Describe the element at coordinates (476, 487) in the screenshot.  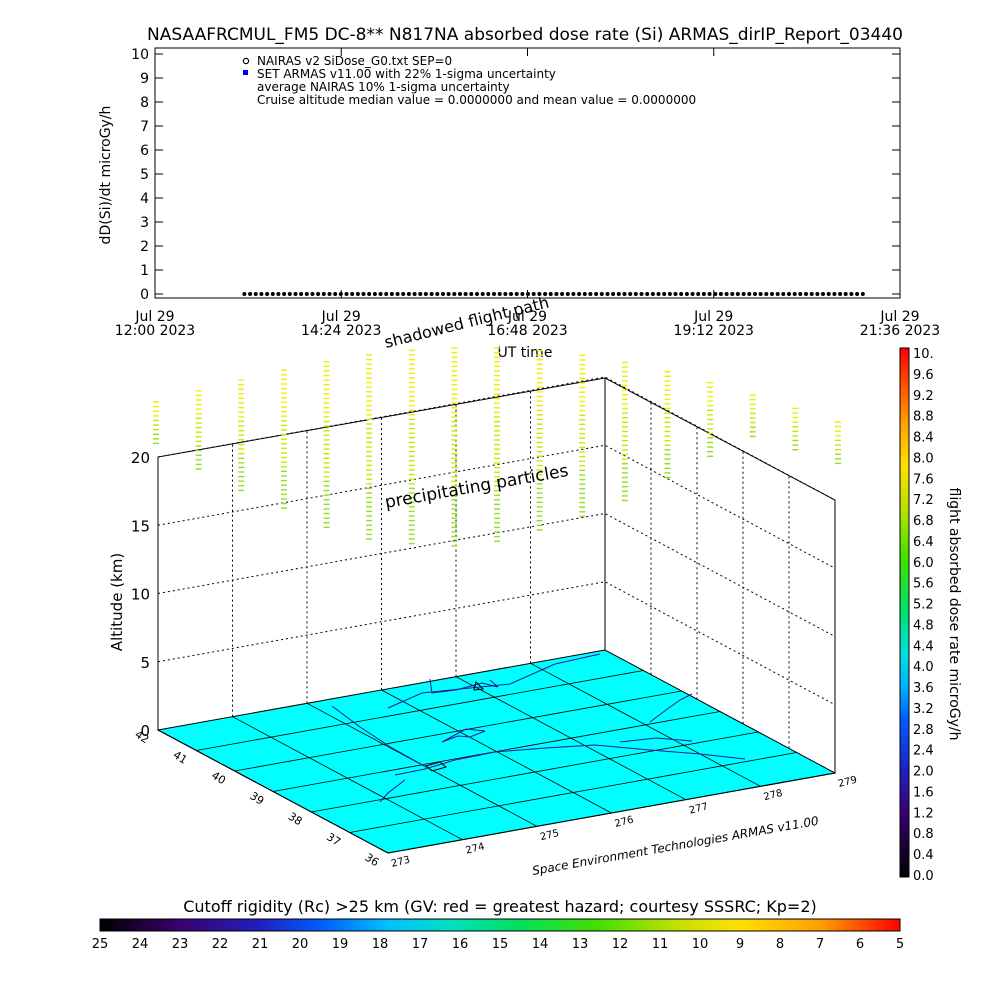
I see `annotation-precipitating-particles: precipitating particles` at that location.